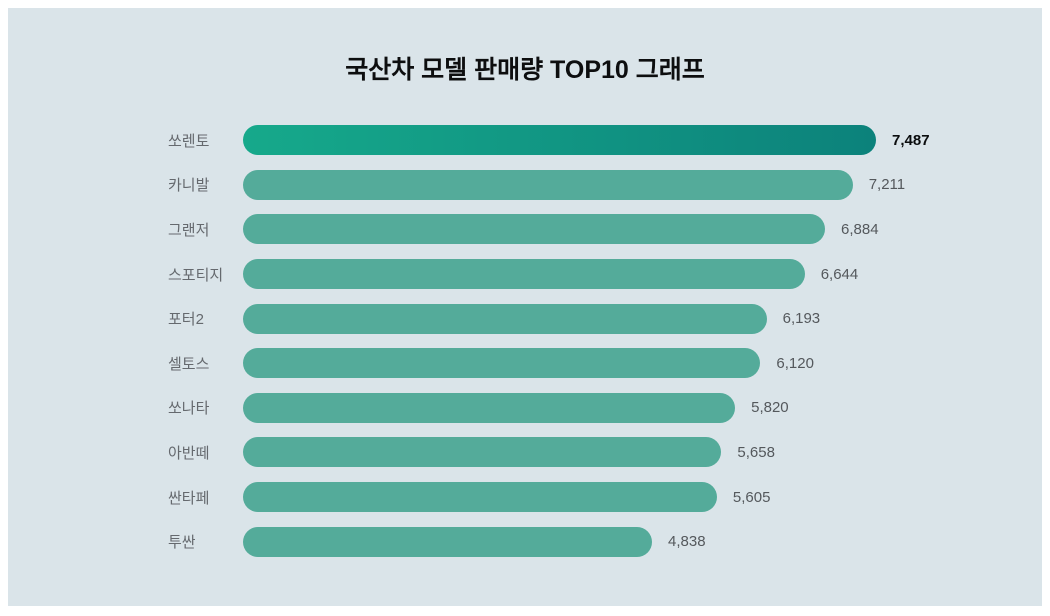  What do you see at coordinates (887, 185) in the screenshot?
I see `value-label: 7,211` at bounding box center [887, 185].